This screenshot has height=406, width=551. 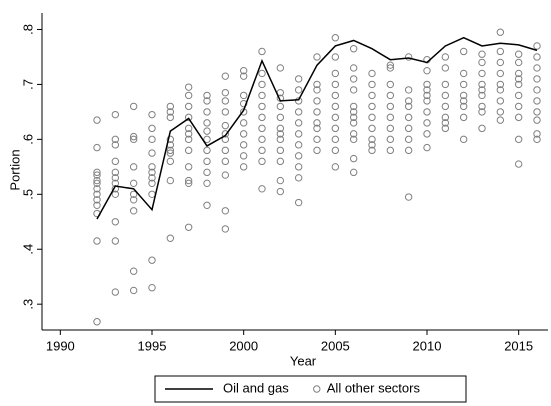 What do you see at coordinates (317, 389) in the screenshot?
I see `legend-swatch` at bounding box center [317, 389].